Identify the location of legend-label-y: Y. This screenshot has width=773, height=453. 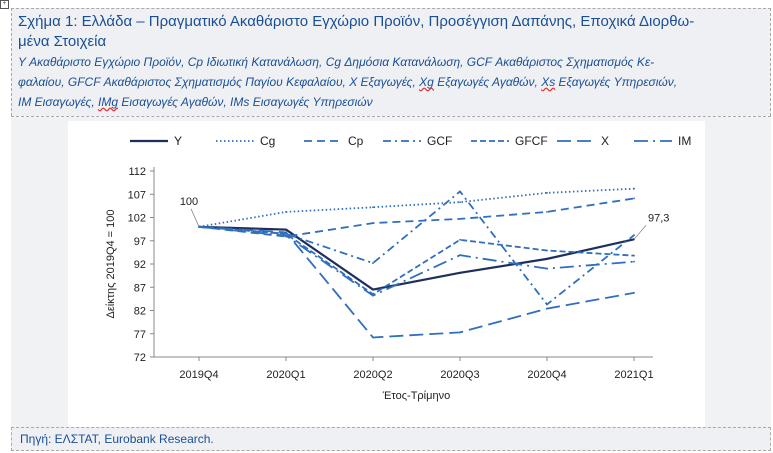
(178, 141).